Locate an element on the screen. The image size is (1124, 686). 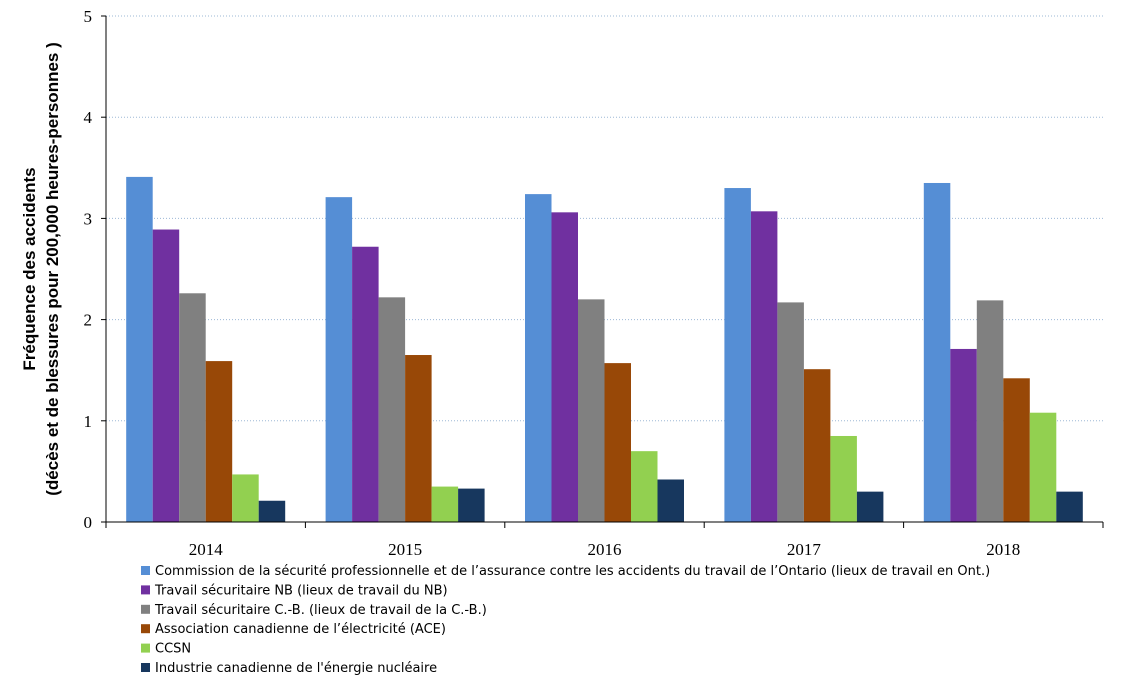
x-tick-label: 2016 is located at coordinates (605, 549).